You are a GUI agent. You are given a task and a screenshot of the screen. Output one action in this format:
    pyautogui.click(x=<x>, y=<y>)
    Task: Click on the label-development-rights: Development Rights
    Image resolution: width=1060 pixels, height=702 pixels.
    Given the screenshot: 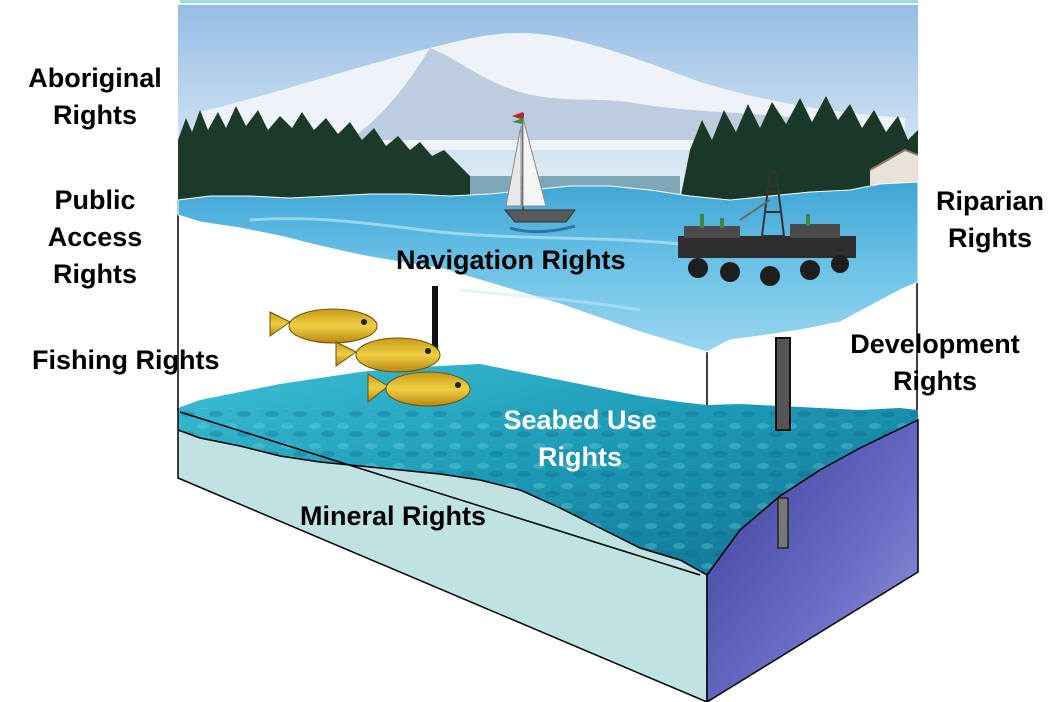 What is the action you would take?
    pyautogui.click(x=935, y=362)
    